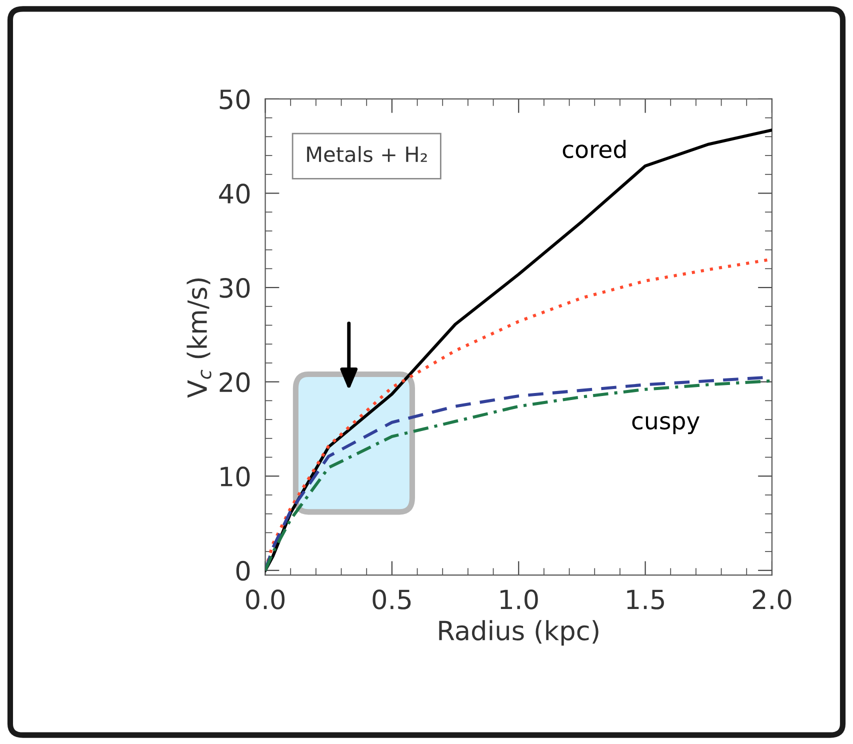  Describe the element at coordinates (265, 599) in the screenshot. I see `x-tick-label: 0.0` at that location.